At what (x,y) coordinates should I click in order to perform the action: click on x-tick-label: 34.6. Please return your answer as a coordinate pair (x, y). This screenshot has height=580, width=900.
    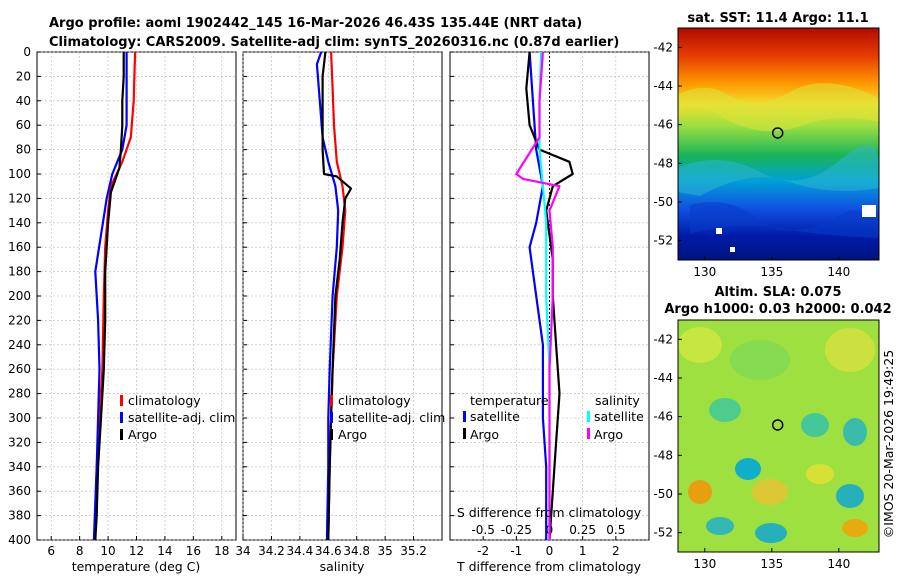
    Looking at the image, I should click on (328, 551).